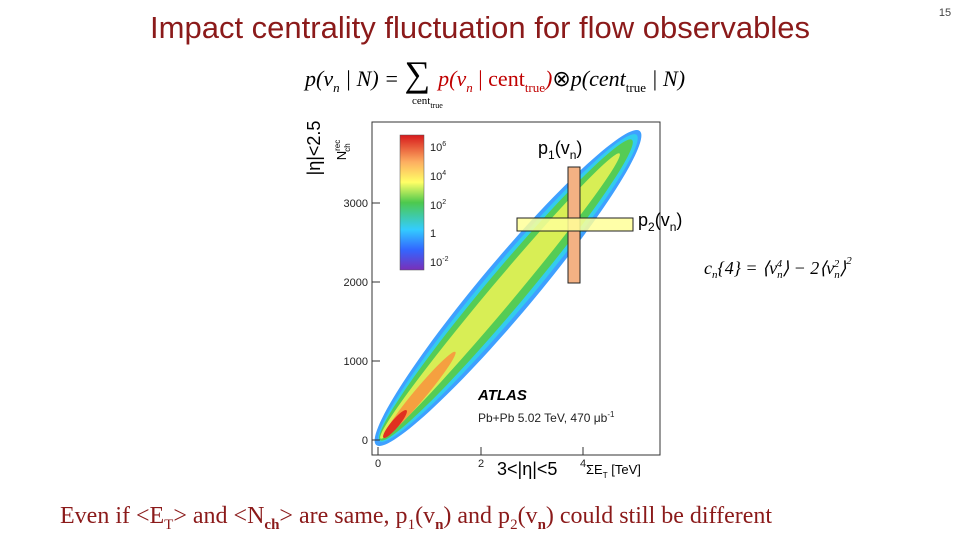 The image size is (960, 540). I want to click on axis-title-part: [TeV], so click(624, 469).